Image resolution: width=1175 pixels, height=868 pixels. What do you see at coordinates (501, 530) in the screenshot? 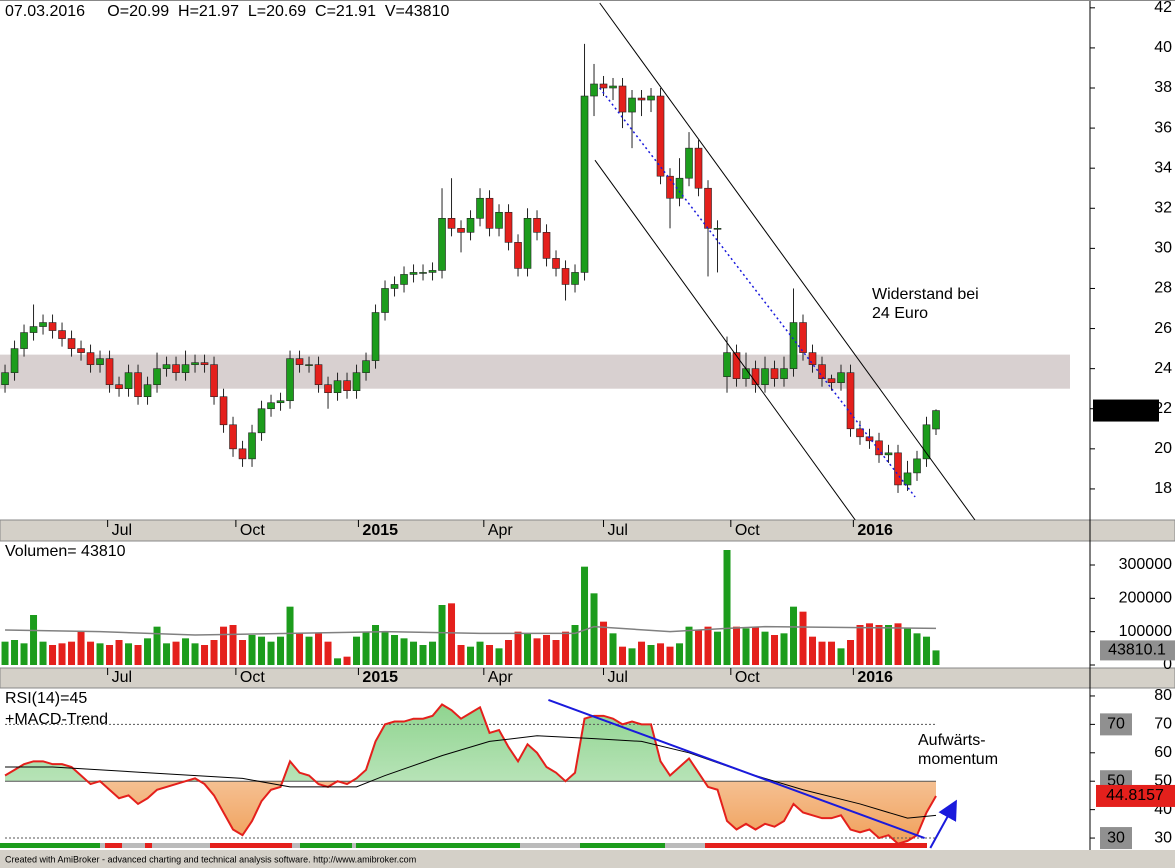
I see `x-tick-label: Apr` at bounding box center [501, 530].